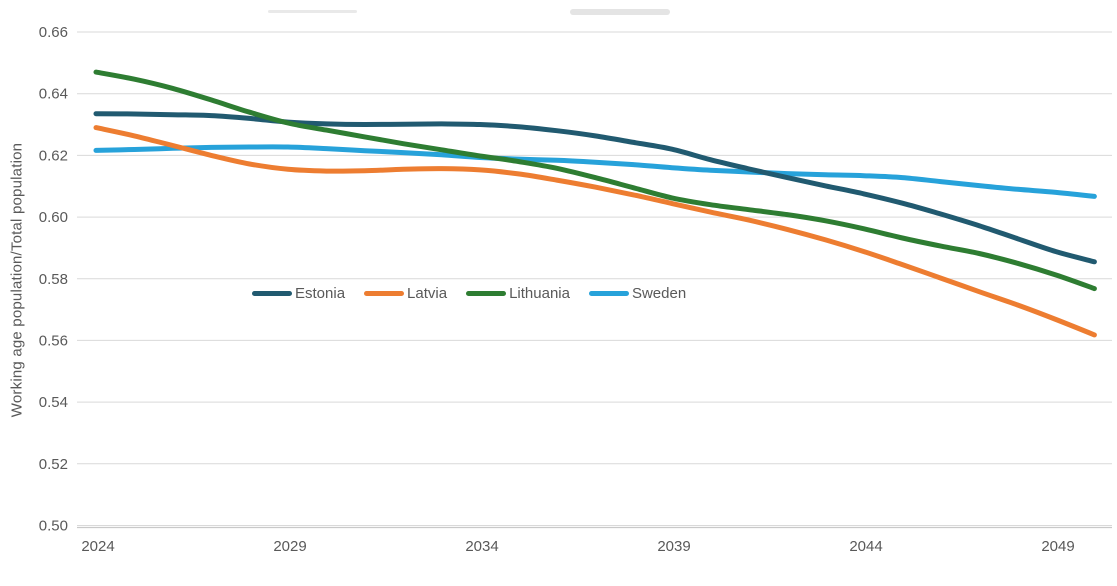  Describe the element at coordinates (427, 293) in the screenshot. I see `legend-label-latvia: Latvia` at that location.